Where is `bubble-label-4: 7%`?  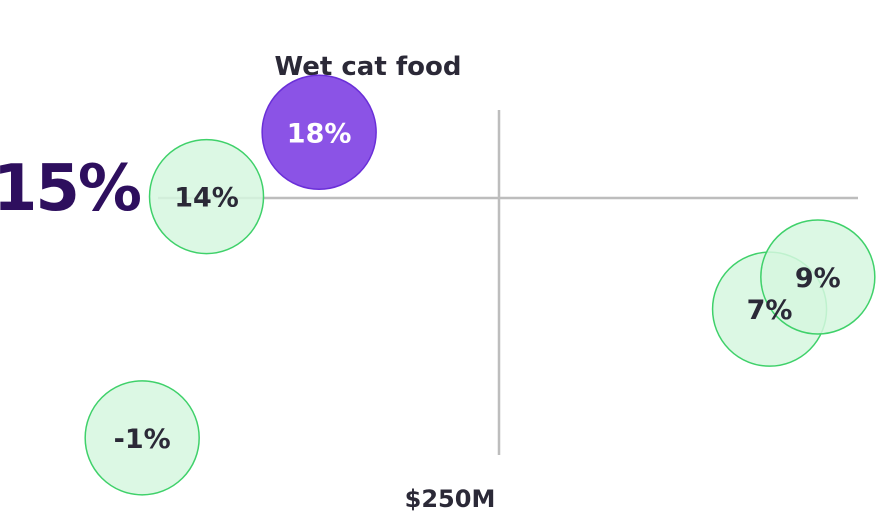
bubble-label-4: 7% is located at coordinates (770, 310).